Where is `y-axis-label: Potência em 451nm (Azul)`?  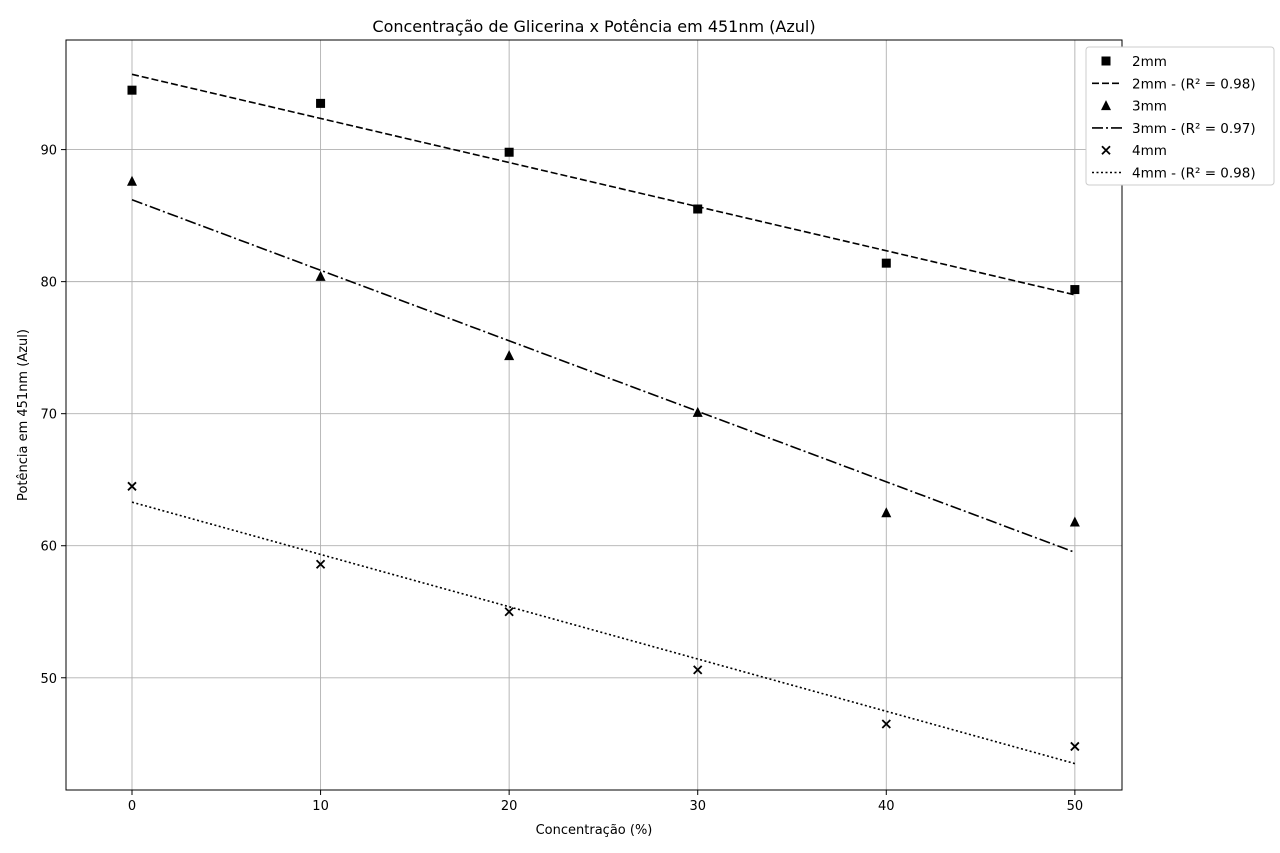 y-axis-label: Potência em 451nm (Azul) is located at coordinates (23, 415).